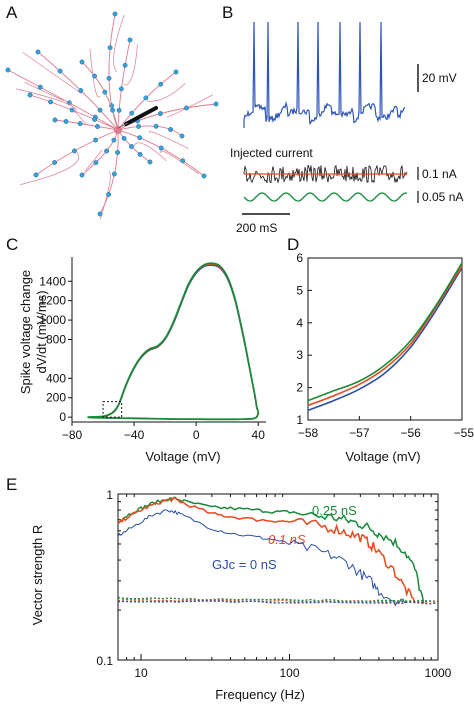 This screenshot has width=474, height=706. I want to click on chart-d-x-tick-label: −56, so click(410, 433).